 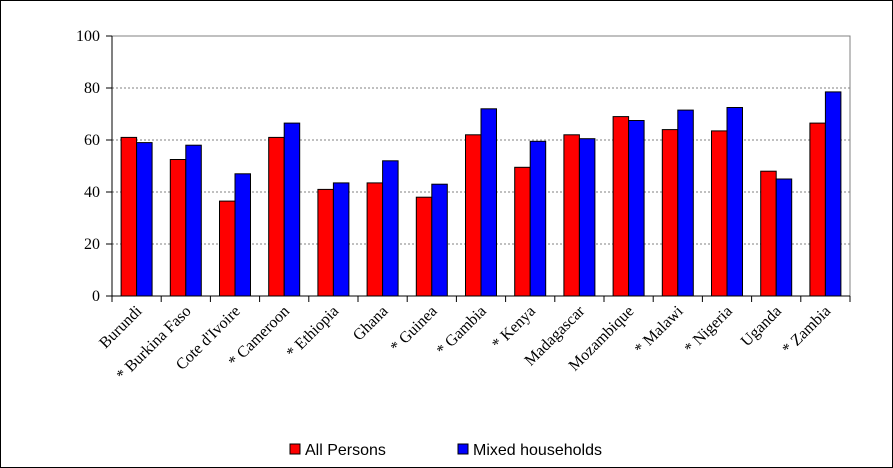 I want to click on x-tick-label: Uganda, so click(x=761, y=326).